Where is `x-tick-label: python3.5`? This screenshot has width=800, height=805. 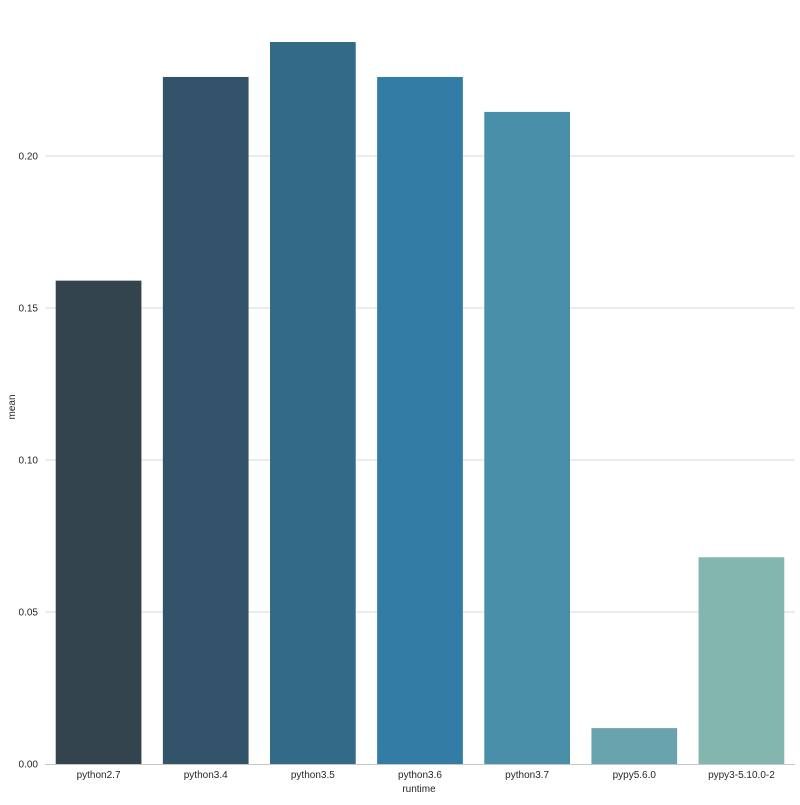
x-tick-label: python3.5 is located at coordinates (313, 775).